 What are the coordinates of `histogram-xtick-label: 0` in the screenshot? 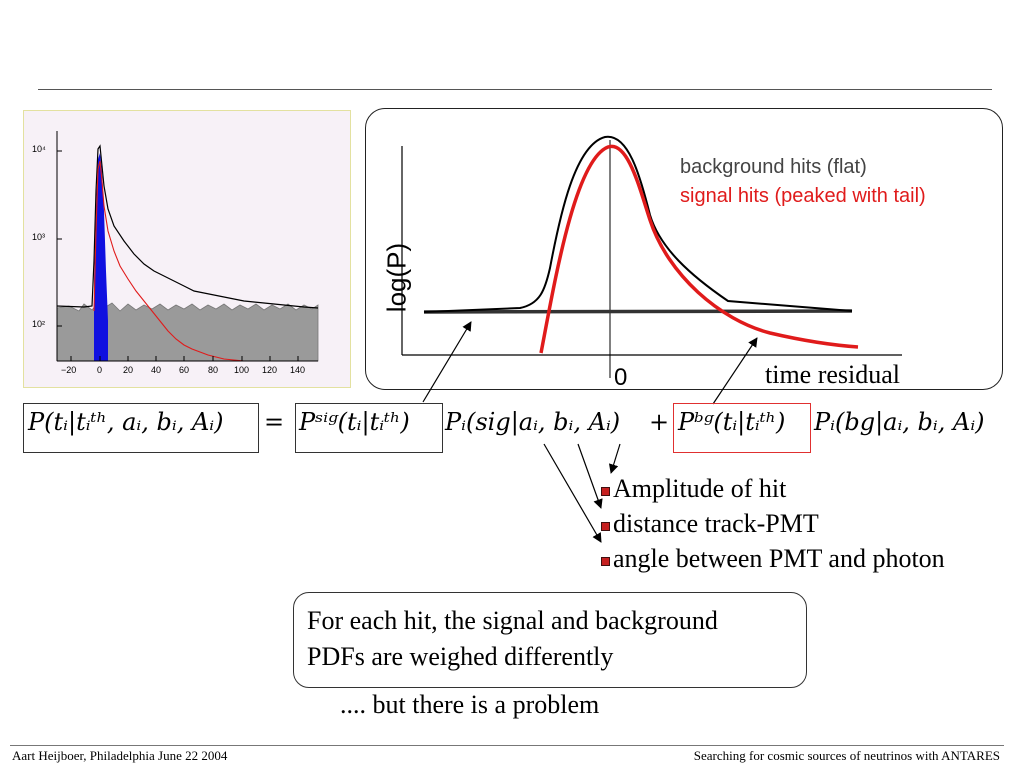 It's located at (100, 370).